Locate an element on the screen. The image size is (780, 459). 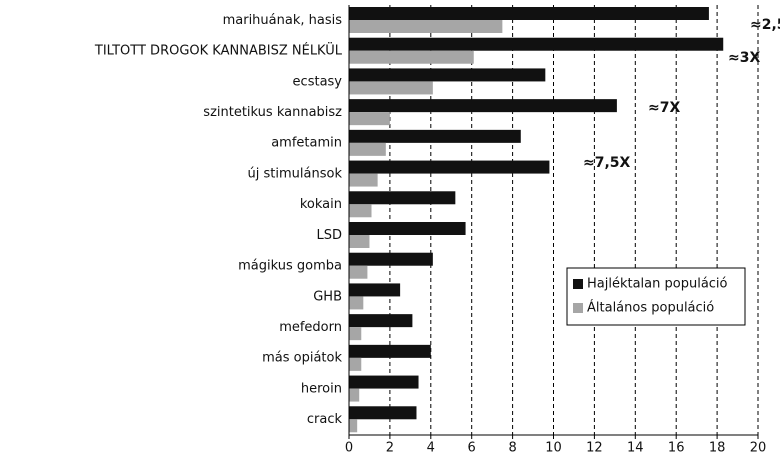
y-tick-label: mefedorn is located at coordinates (310, 327).